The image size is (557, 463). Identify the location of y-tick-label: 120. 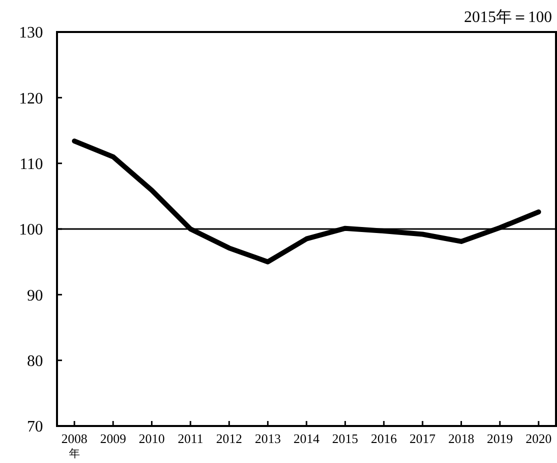
(31, 99).